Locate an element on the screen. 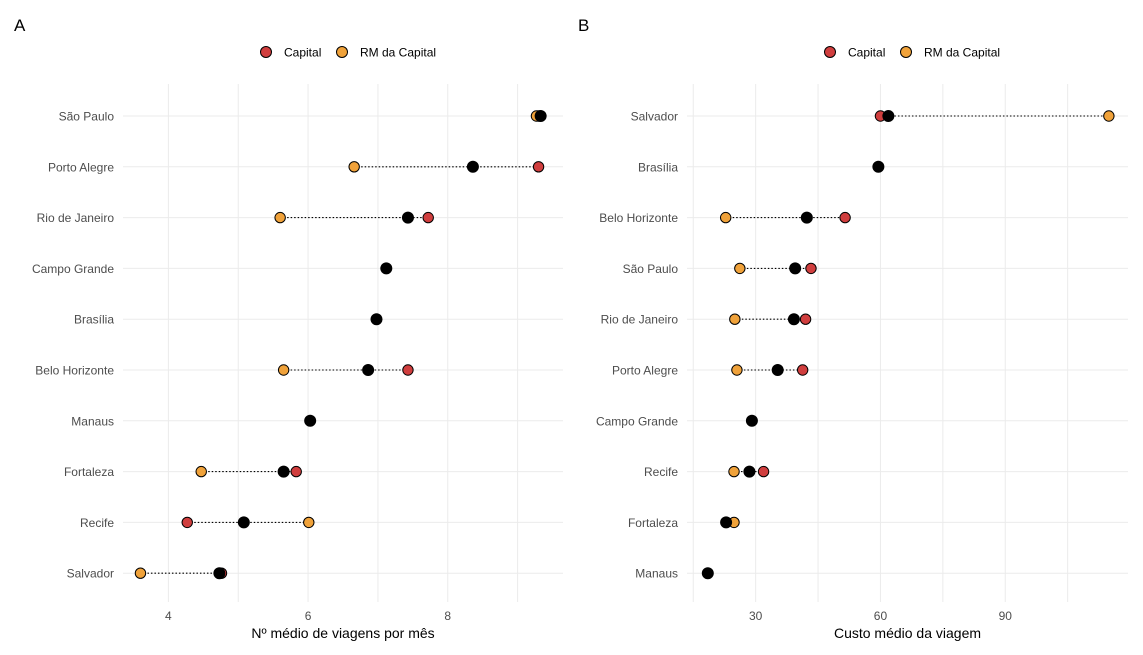  x-tick-label: 4 is located at coordinates (168, 616).